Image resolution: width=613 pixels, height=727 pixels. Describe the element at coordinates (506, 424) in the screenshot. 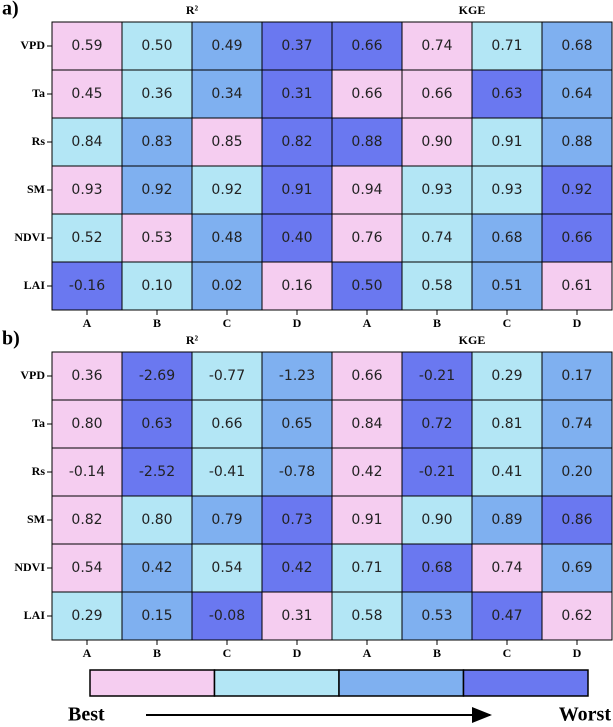

I see `cell-value: 0.81` at that location.